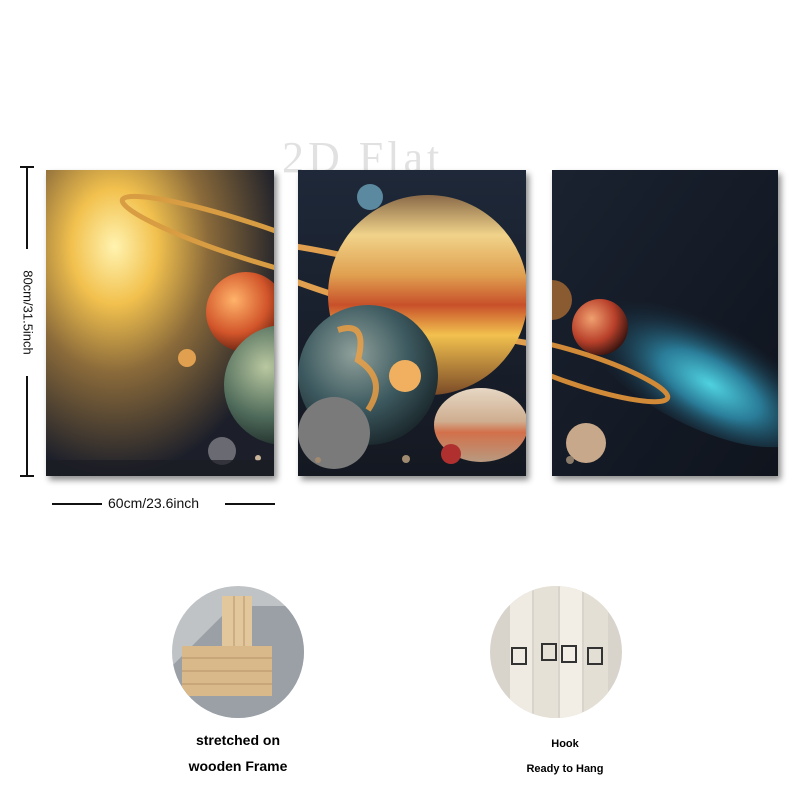  Describe the element at coordinates (28, 312) in the screenshot. I see `height-label: 80cm/31.5inch` at that location.